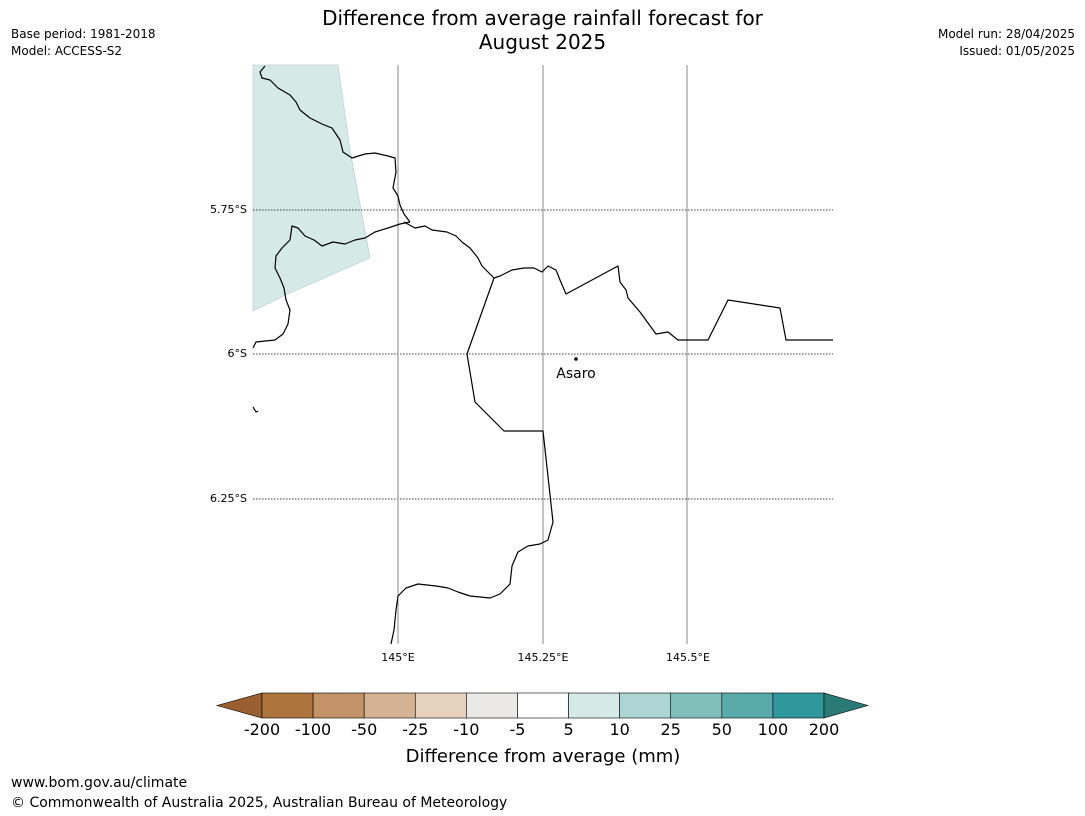  Describe the element at coordinates (228, 498) in the screenshot. I see `lat-label-6-25s: 6.25°S` at that location.